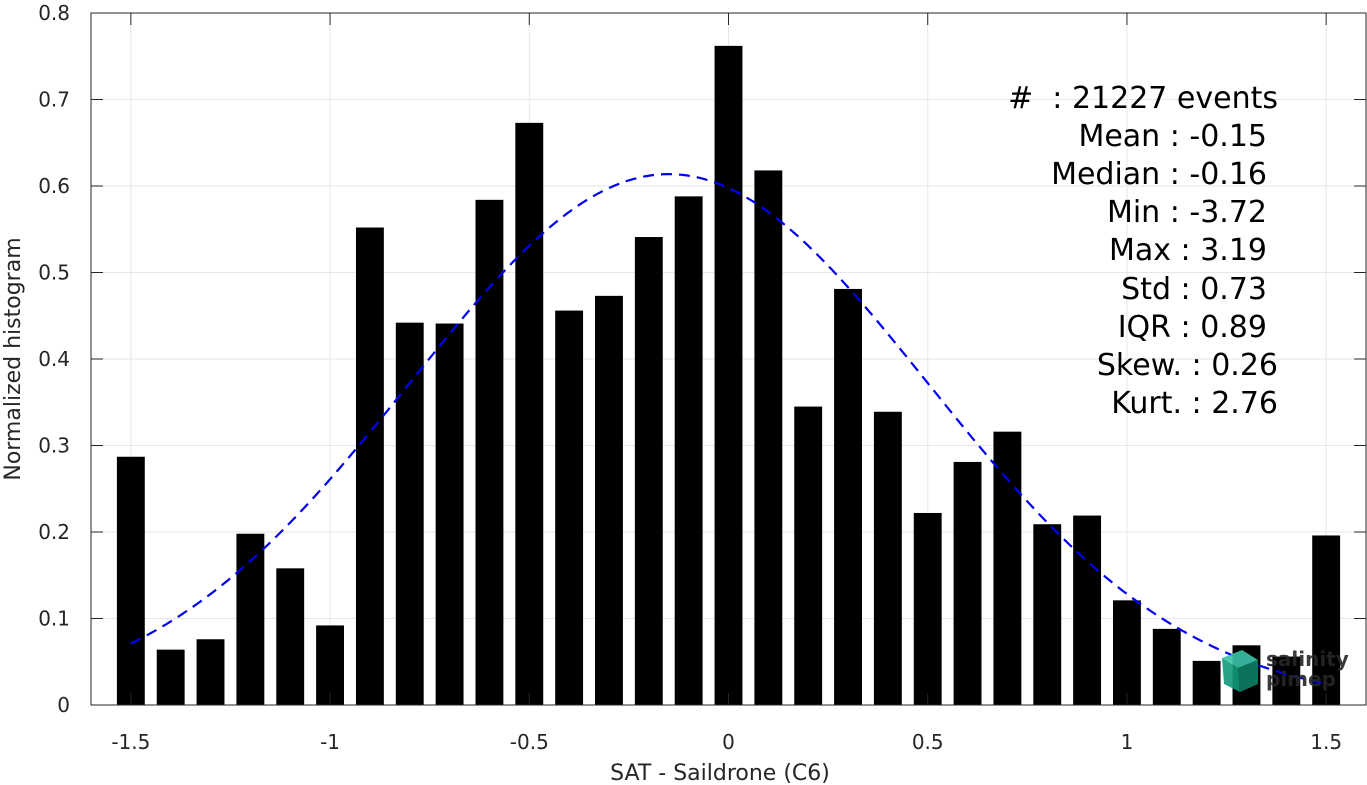 This screenshot has height=785, width=1367. Describe the element at coordinates (54, 359) in the screenshot. I see `y-tick-label: 0.4` at that location.